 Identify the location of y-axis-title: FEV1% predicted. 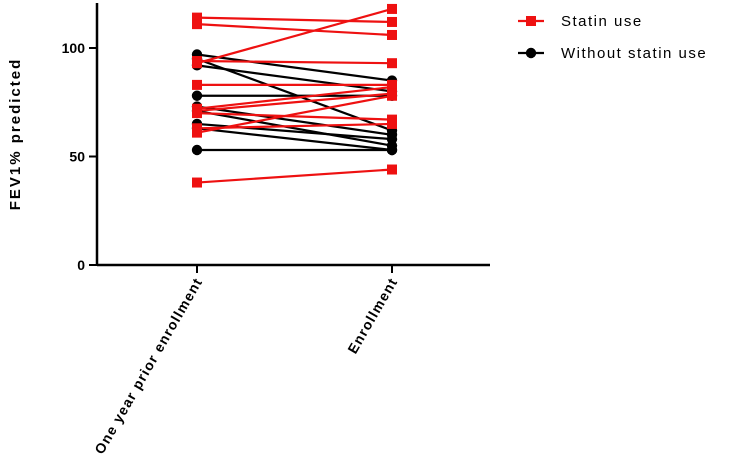
(15, 134).